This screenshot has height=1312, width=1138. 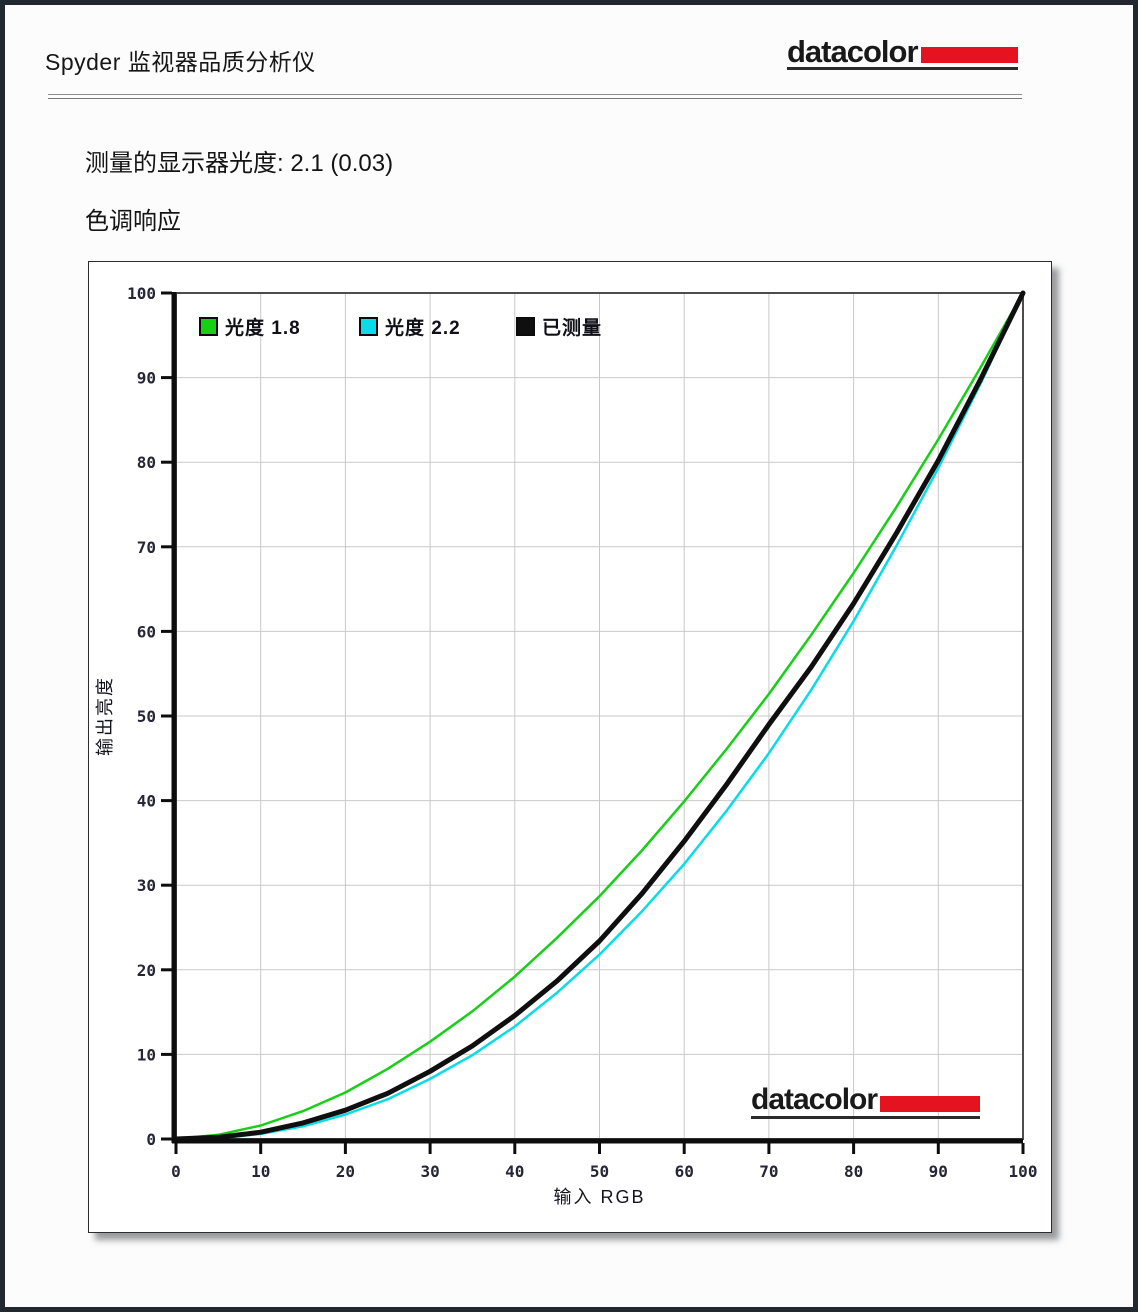 What do you see at coordinates (599, 1197) in the screenshot?
I see `x-axis-label: 输入 RGB` at bounding box center [599, 1197].